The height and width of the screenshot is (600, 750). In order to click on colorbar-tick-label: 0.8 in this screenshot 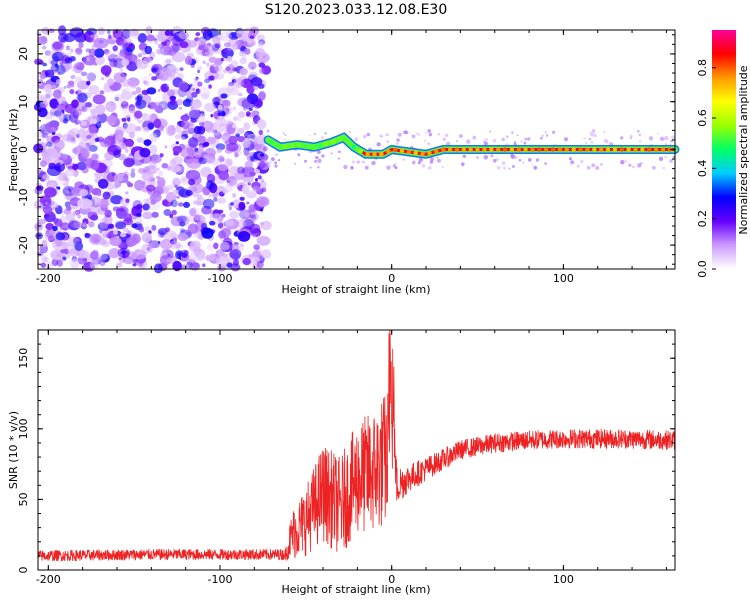, I will do `click(702, 68)`.